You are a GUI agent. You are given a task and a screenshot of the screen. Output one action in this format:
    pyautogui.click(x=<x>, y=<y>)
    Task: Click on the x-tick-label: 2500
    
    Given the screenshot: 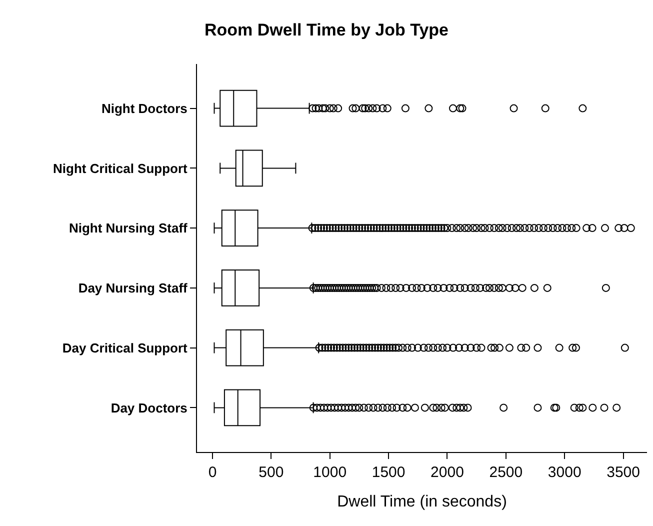 What is the action you would take?
    pyautogui.click(x=506, y=472)
    